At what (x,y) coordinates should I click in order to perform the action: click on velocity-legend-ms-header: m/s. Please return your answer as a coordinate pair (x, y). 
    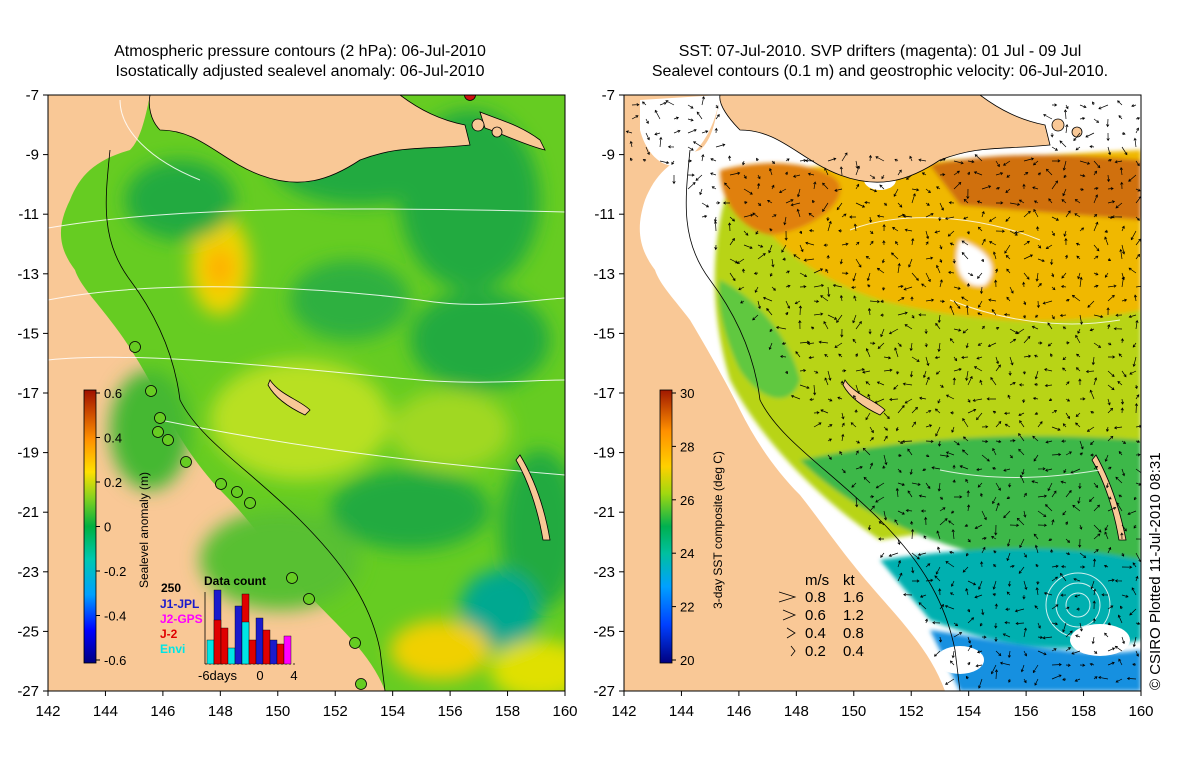
    Looking at the image, I should click on (817, 580).